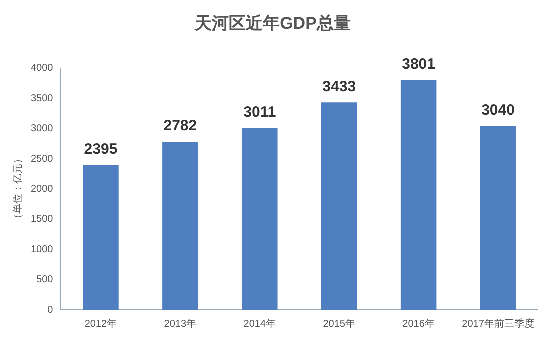  What do you see at coordinates (498, 324) in the screenshot?
I see `x-tick-label: 2017年前三季度` at bounding box center [498, 324].